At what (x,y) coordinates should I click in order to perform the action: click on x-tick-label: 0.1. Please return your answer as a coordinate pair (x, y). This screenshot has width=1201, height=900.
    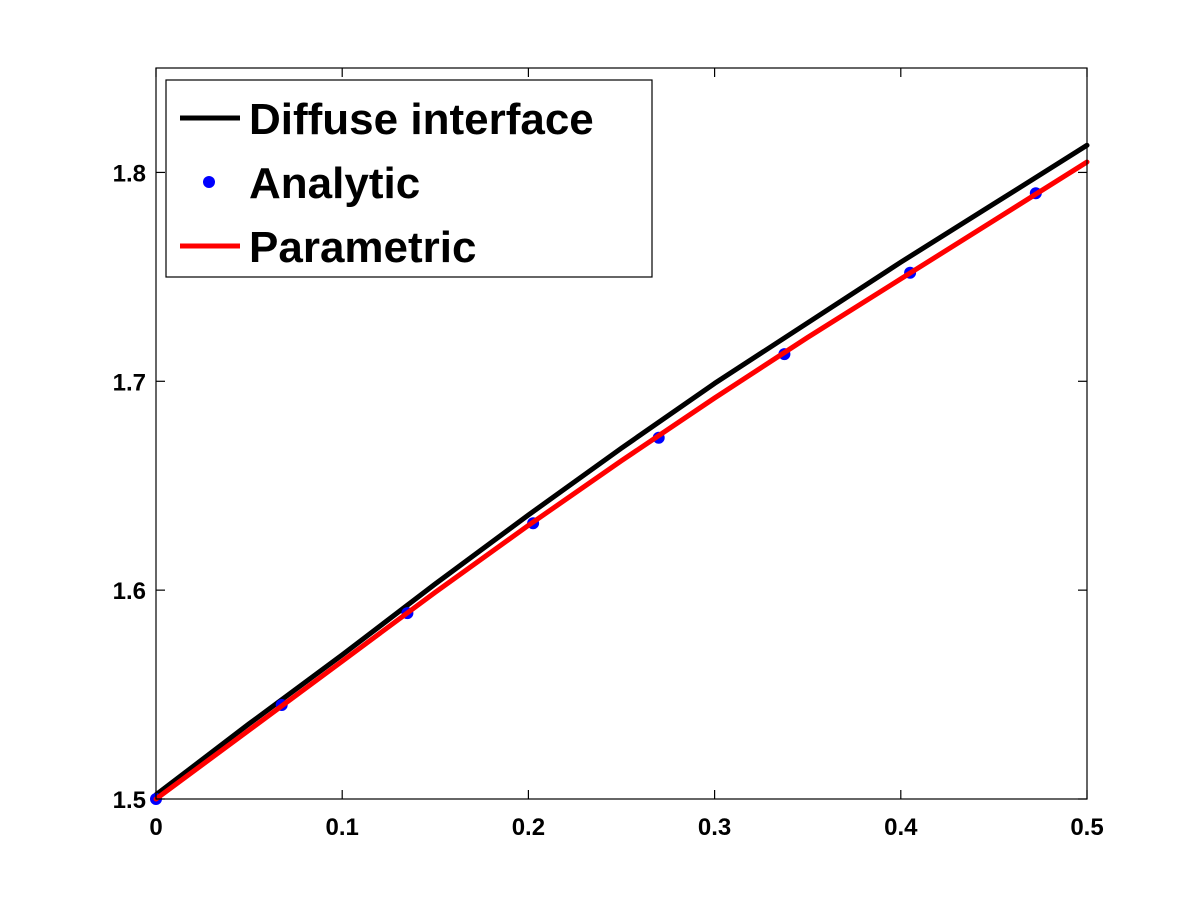
    Looking at the image, I should click on (342, 827).